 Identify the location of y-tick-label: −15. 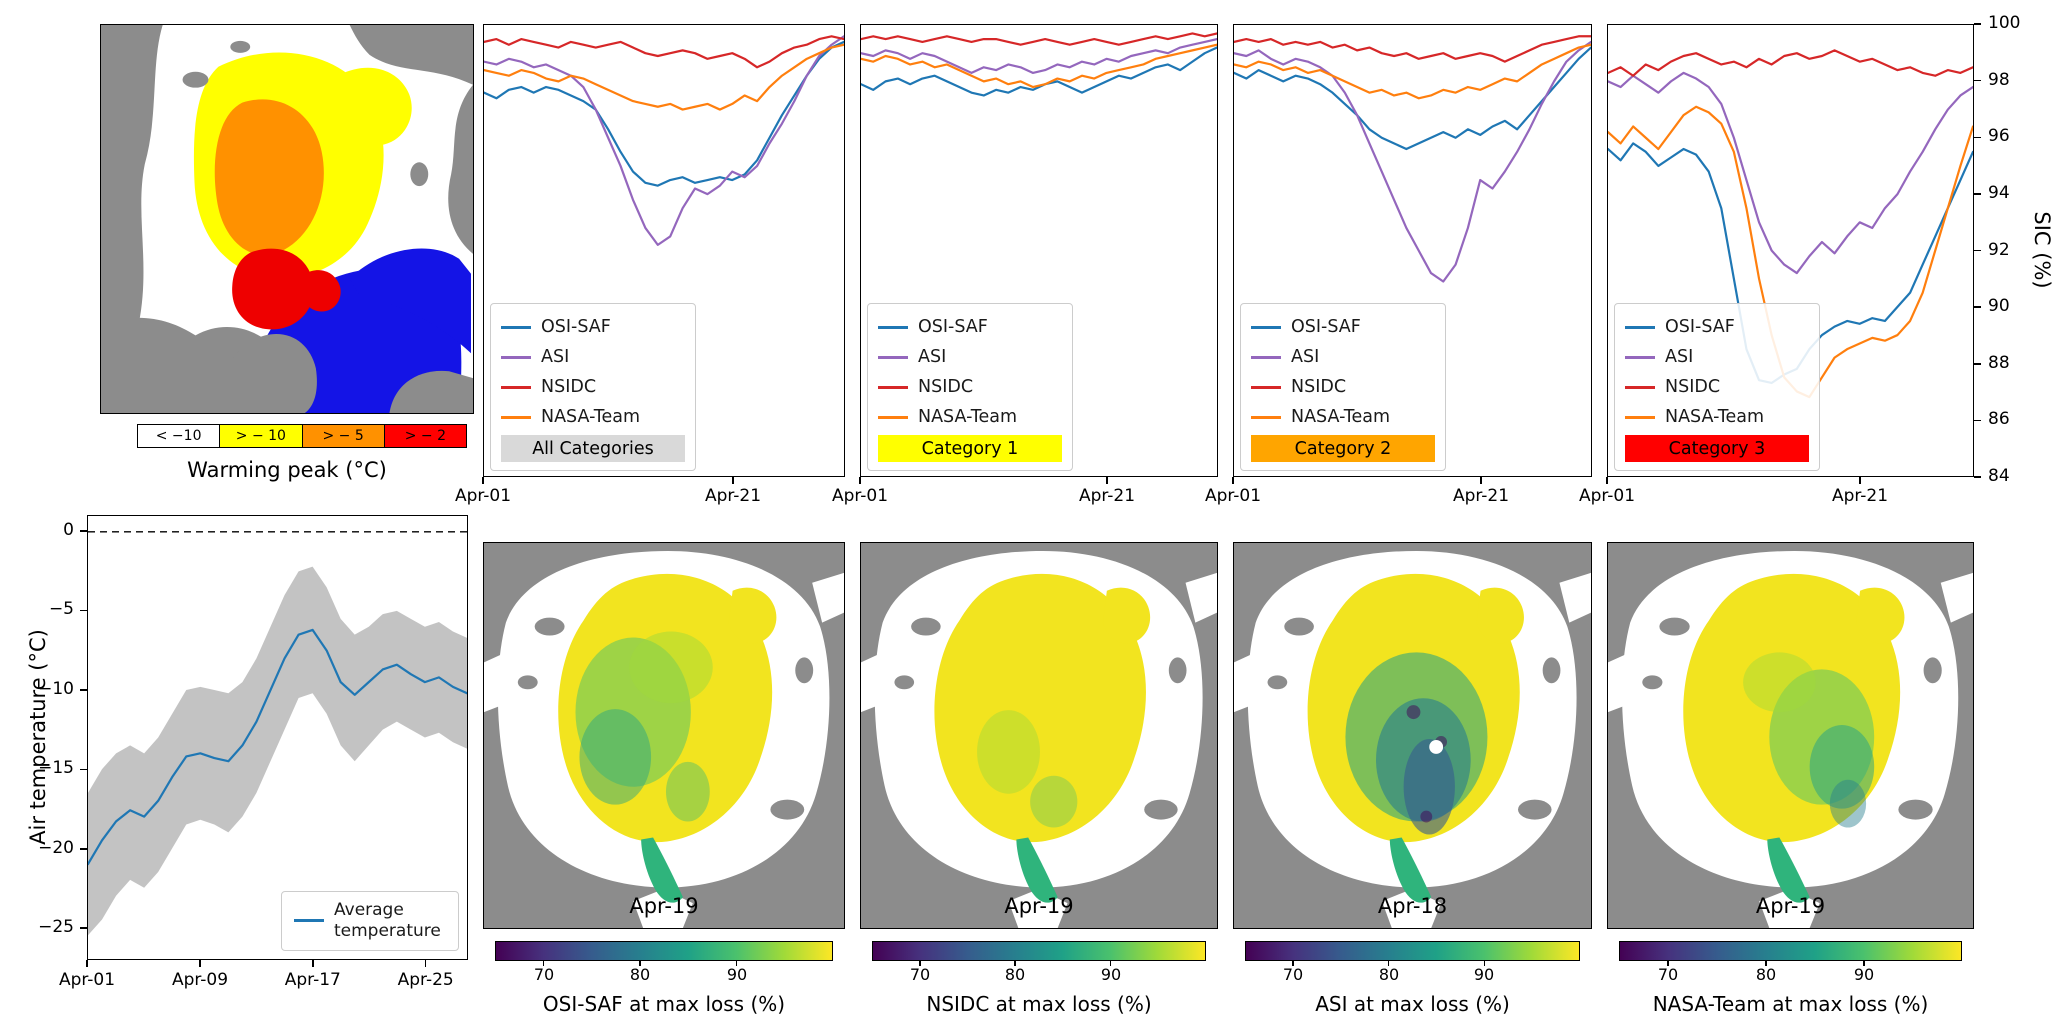
(56, 768).